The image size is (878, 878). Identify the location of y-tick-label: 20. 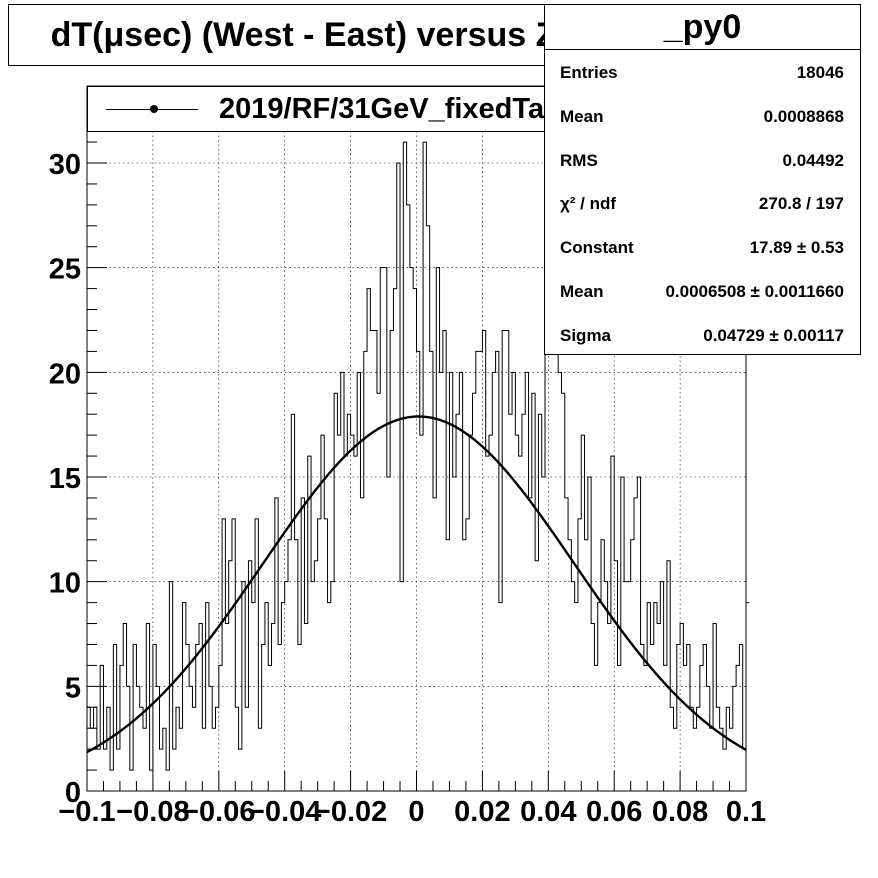
(65, 374).